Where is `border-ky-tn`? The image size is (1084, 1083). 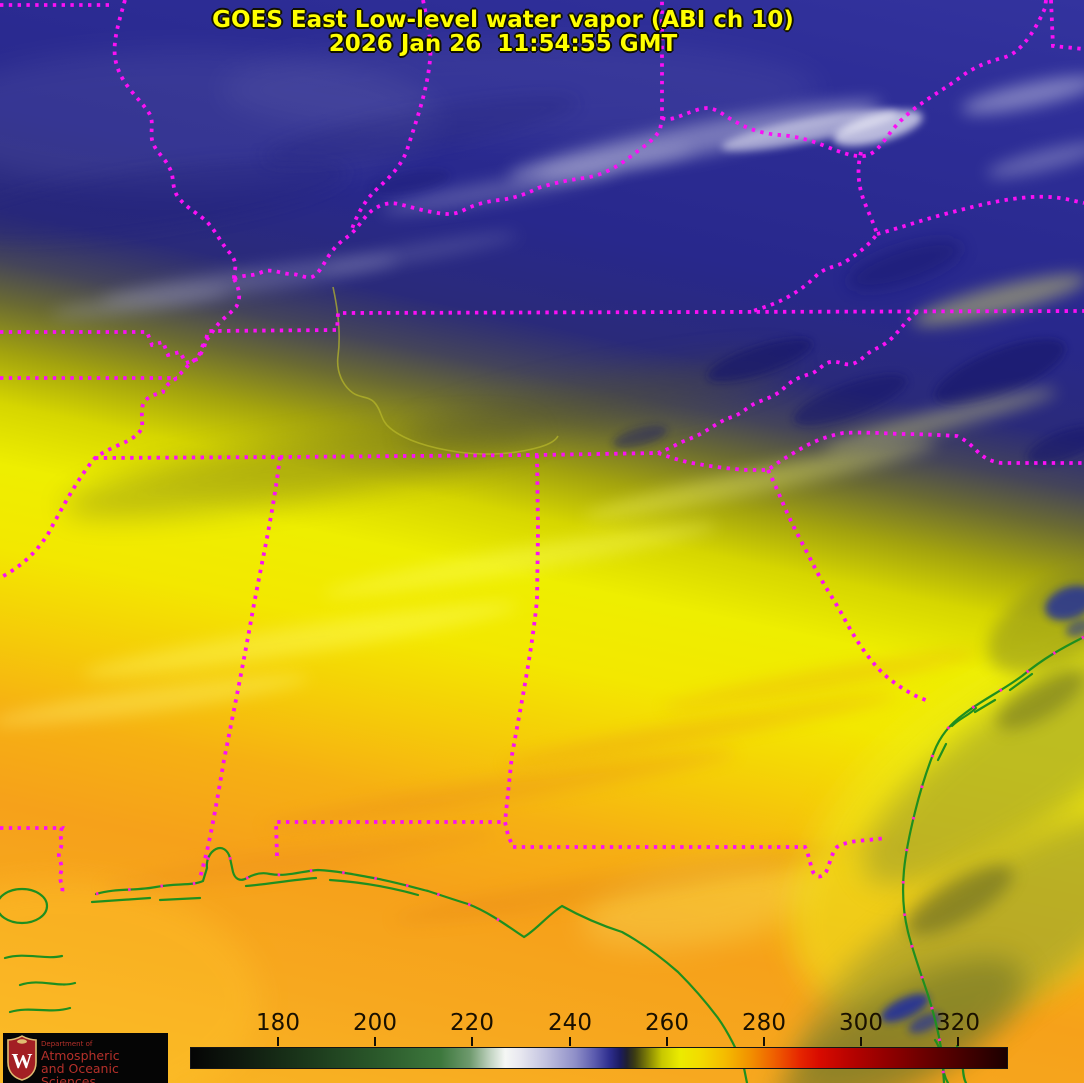
border-ky-tn is located at coordinates (542, 337).